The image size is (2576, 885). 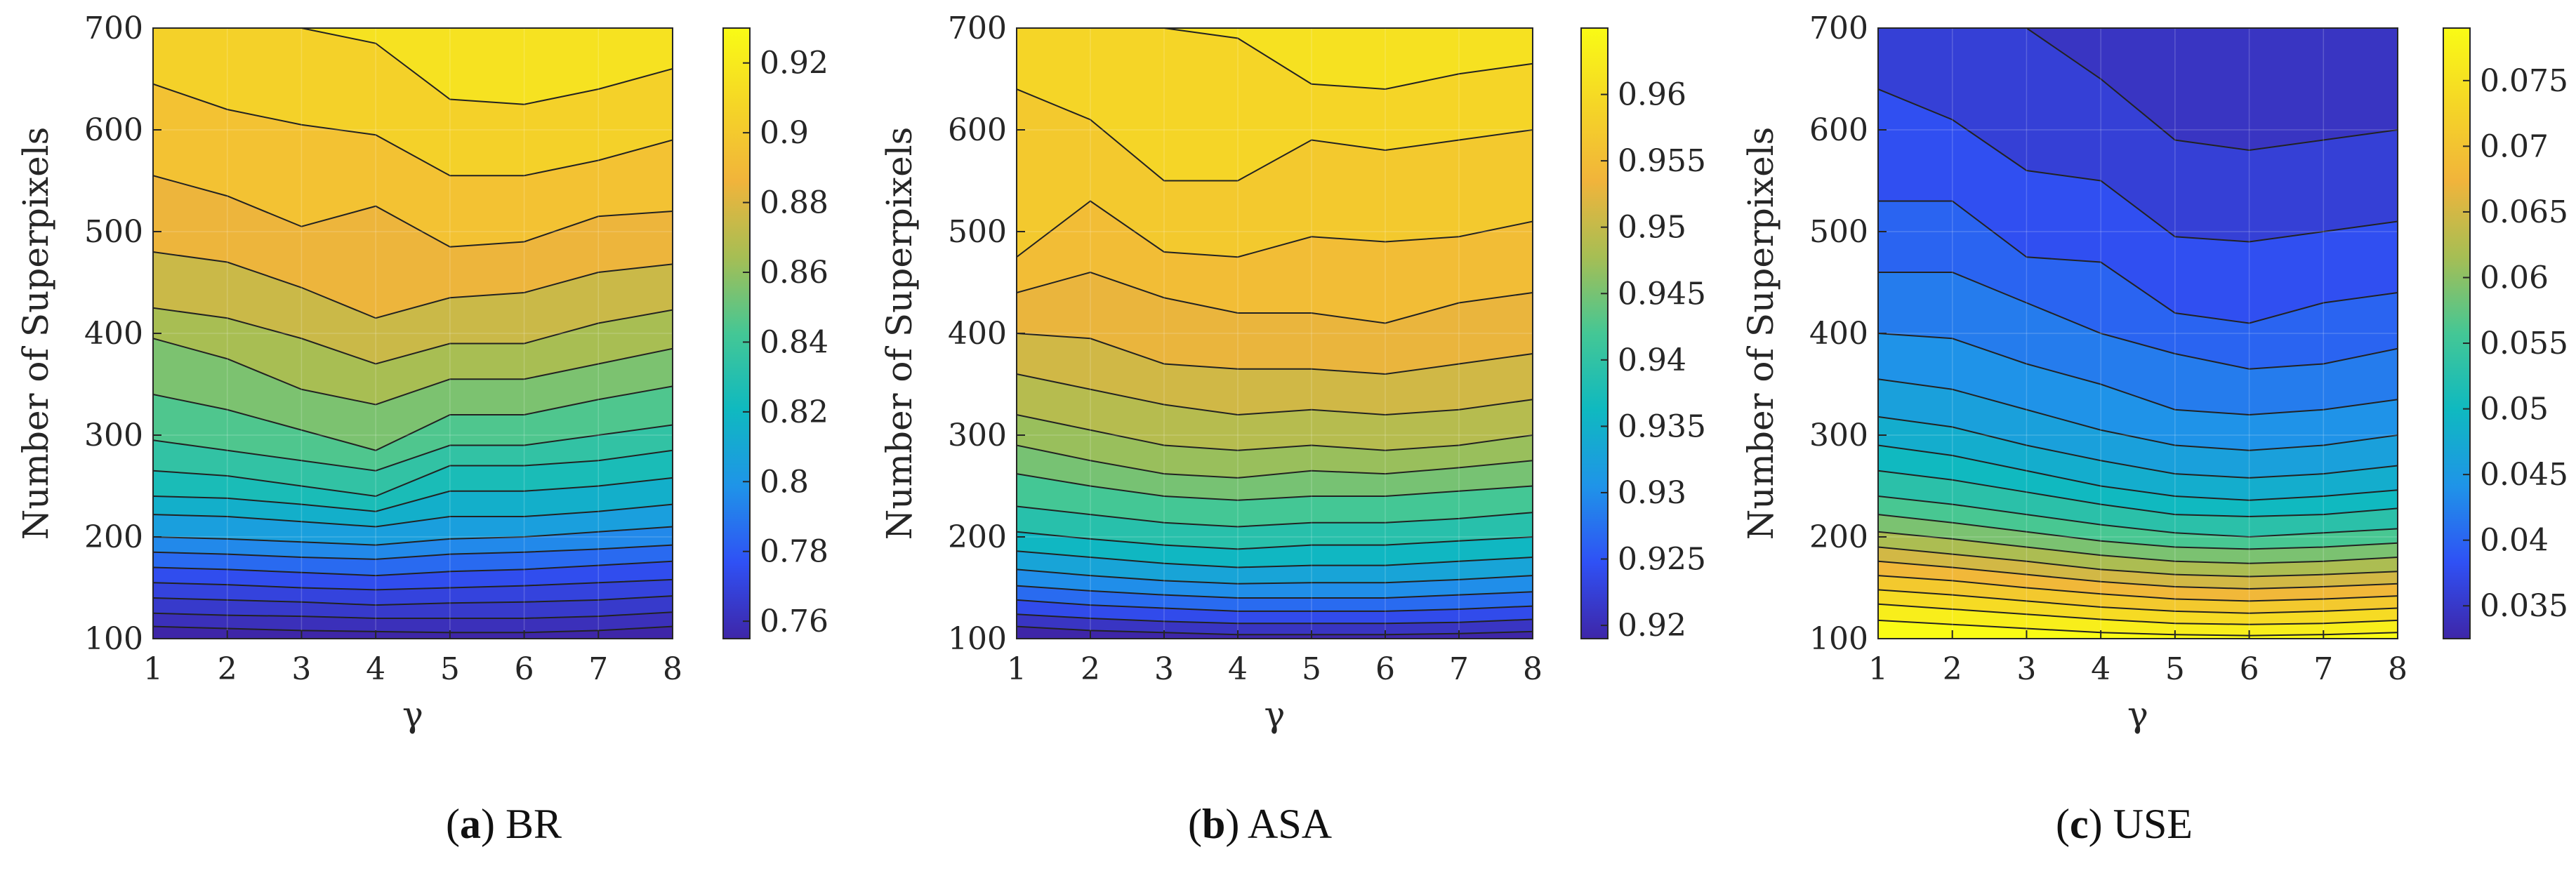 I want to click on colorbar-tick-label: 0.96, so click(x=1652, y=95).